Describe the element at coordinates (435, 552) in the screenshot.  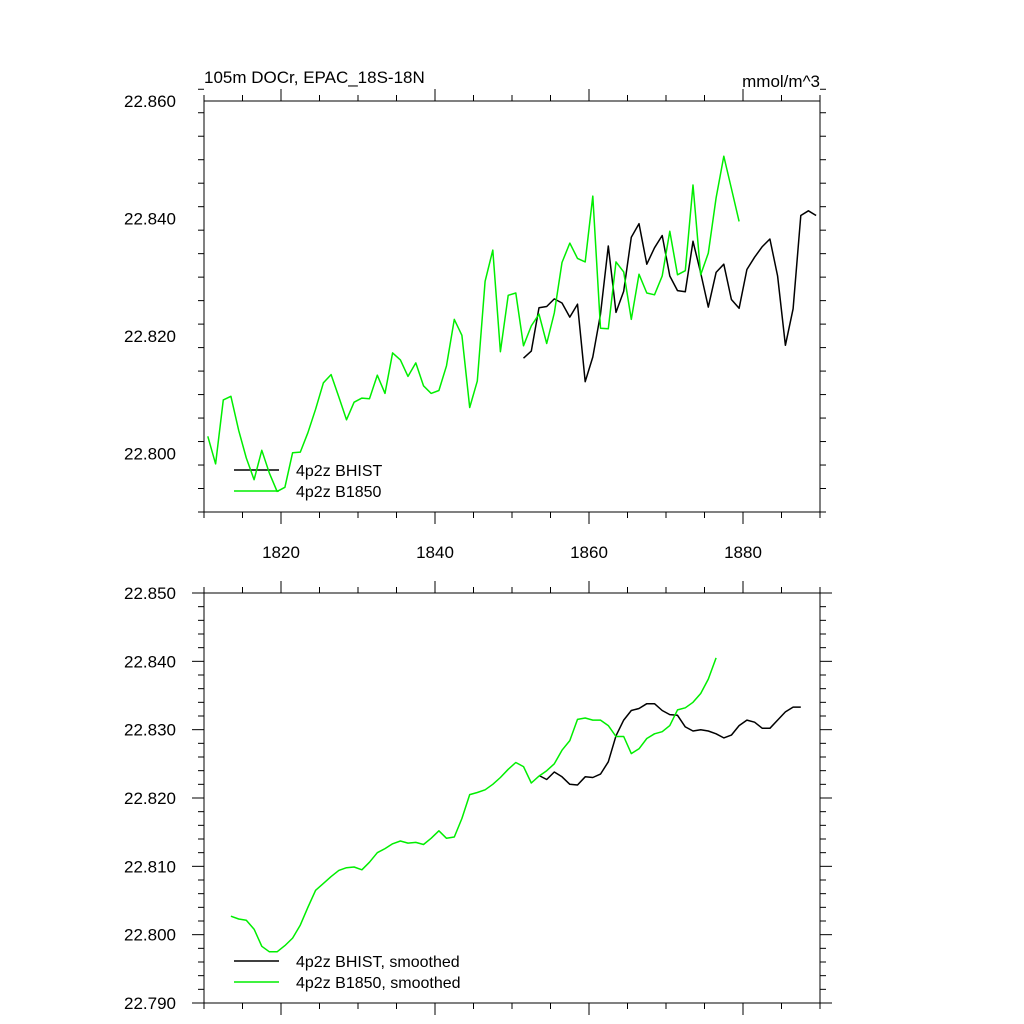
I see `panel1-x-tick-label: 1840` at that location.